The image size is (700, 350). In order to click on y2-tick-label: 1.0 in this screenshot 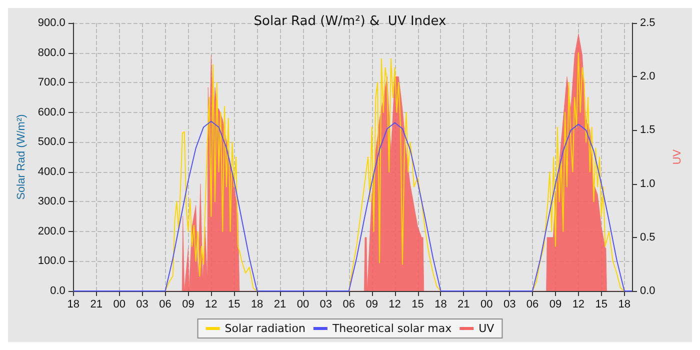, I will do `click(648, 184)`.